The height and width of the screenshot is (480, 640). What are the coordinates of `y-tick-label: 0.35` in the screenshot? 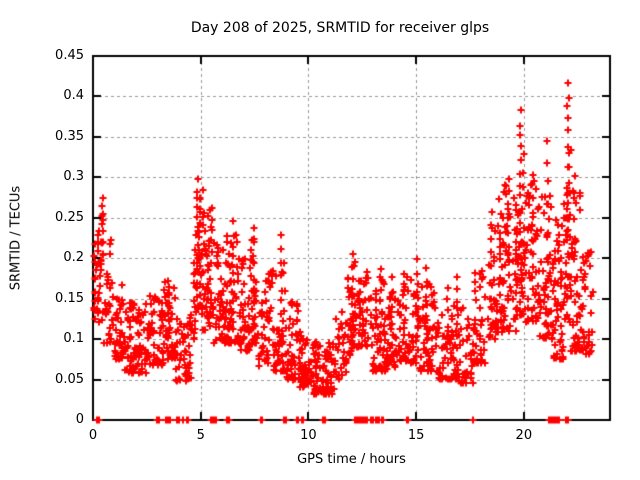 It's located at (69, 136).